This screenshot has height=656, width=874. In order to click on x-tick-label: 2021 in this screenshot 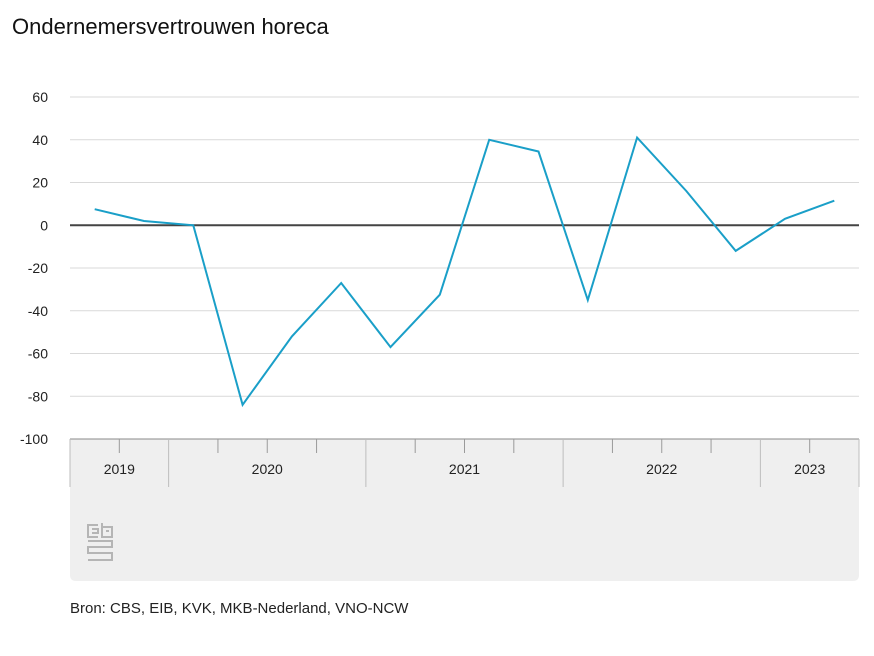, I will do `click(464, 469)`.